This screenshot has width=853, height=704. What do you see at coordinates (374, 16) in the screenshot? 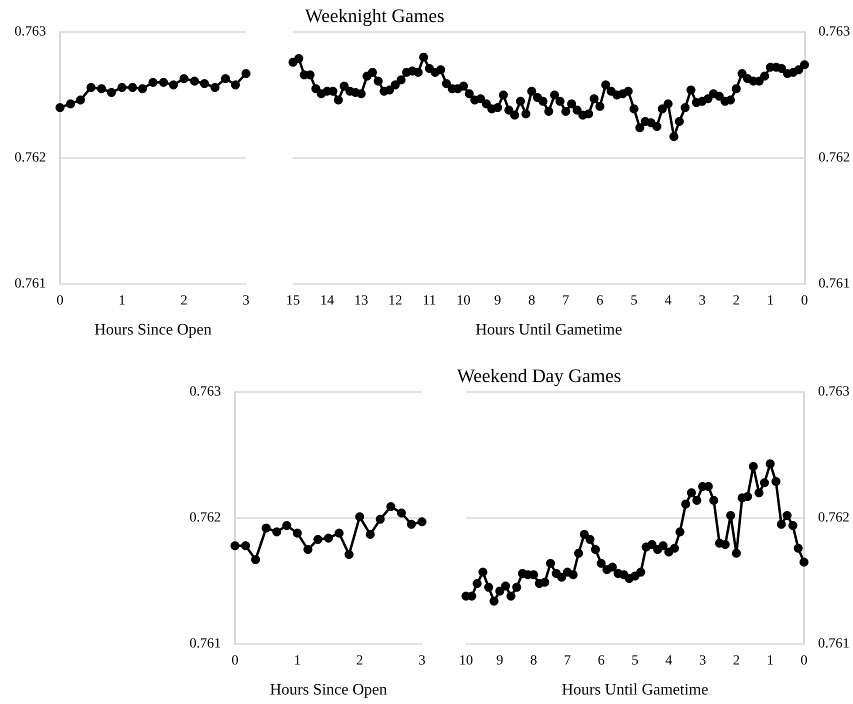
I see `chart-title: Weeknight Games` at bounding box center [374, 16].